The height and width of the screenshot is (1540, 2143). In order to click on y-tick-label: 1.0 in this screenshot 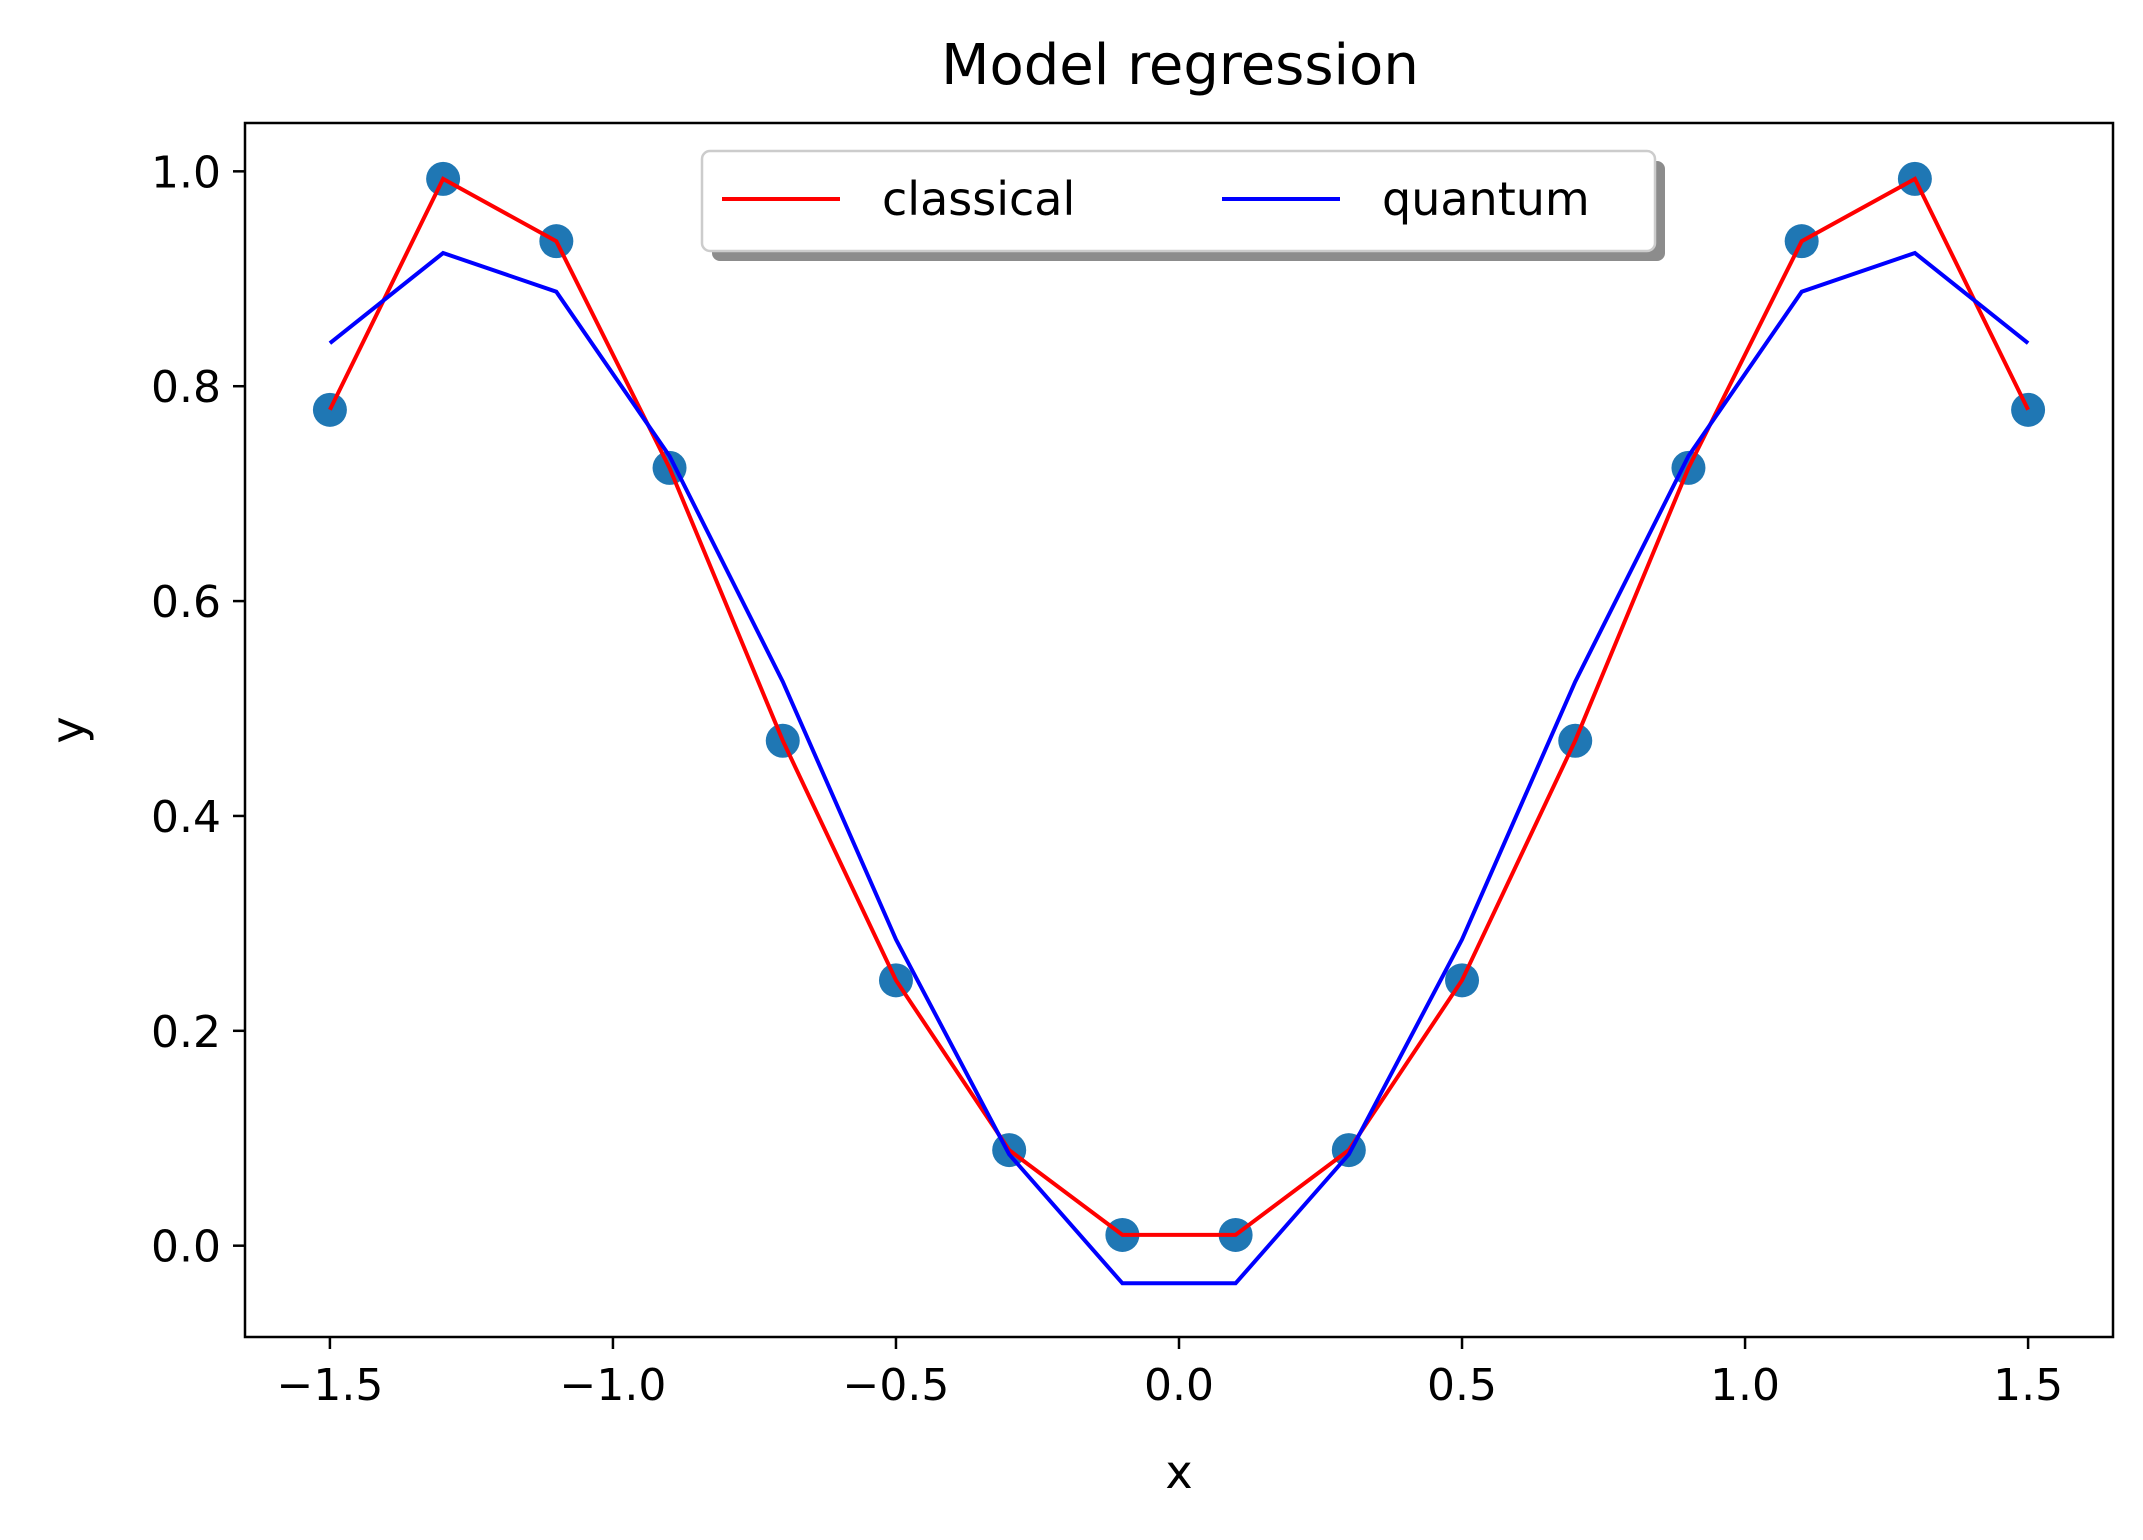, I will do `click(186, 172)`.